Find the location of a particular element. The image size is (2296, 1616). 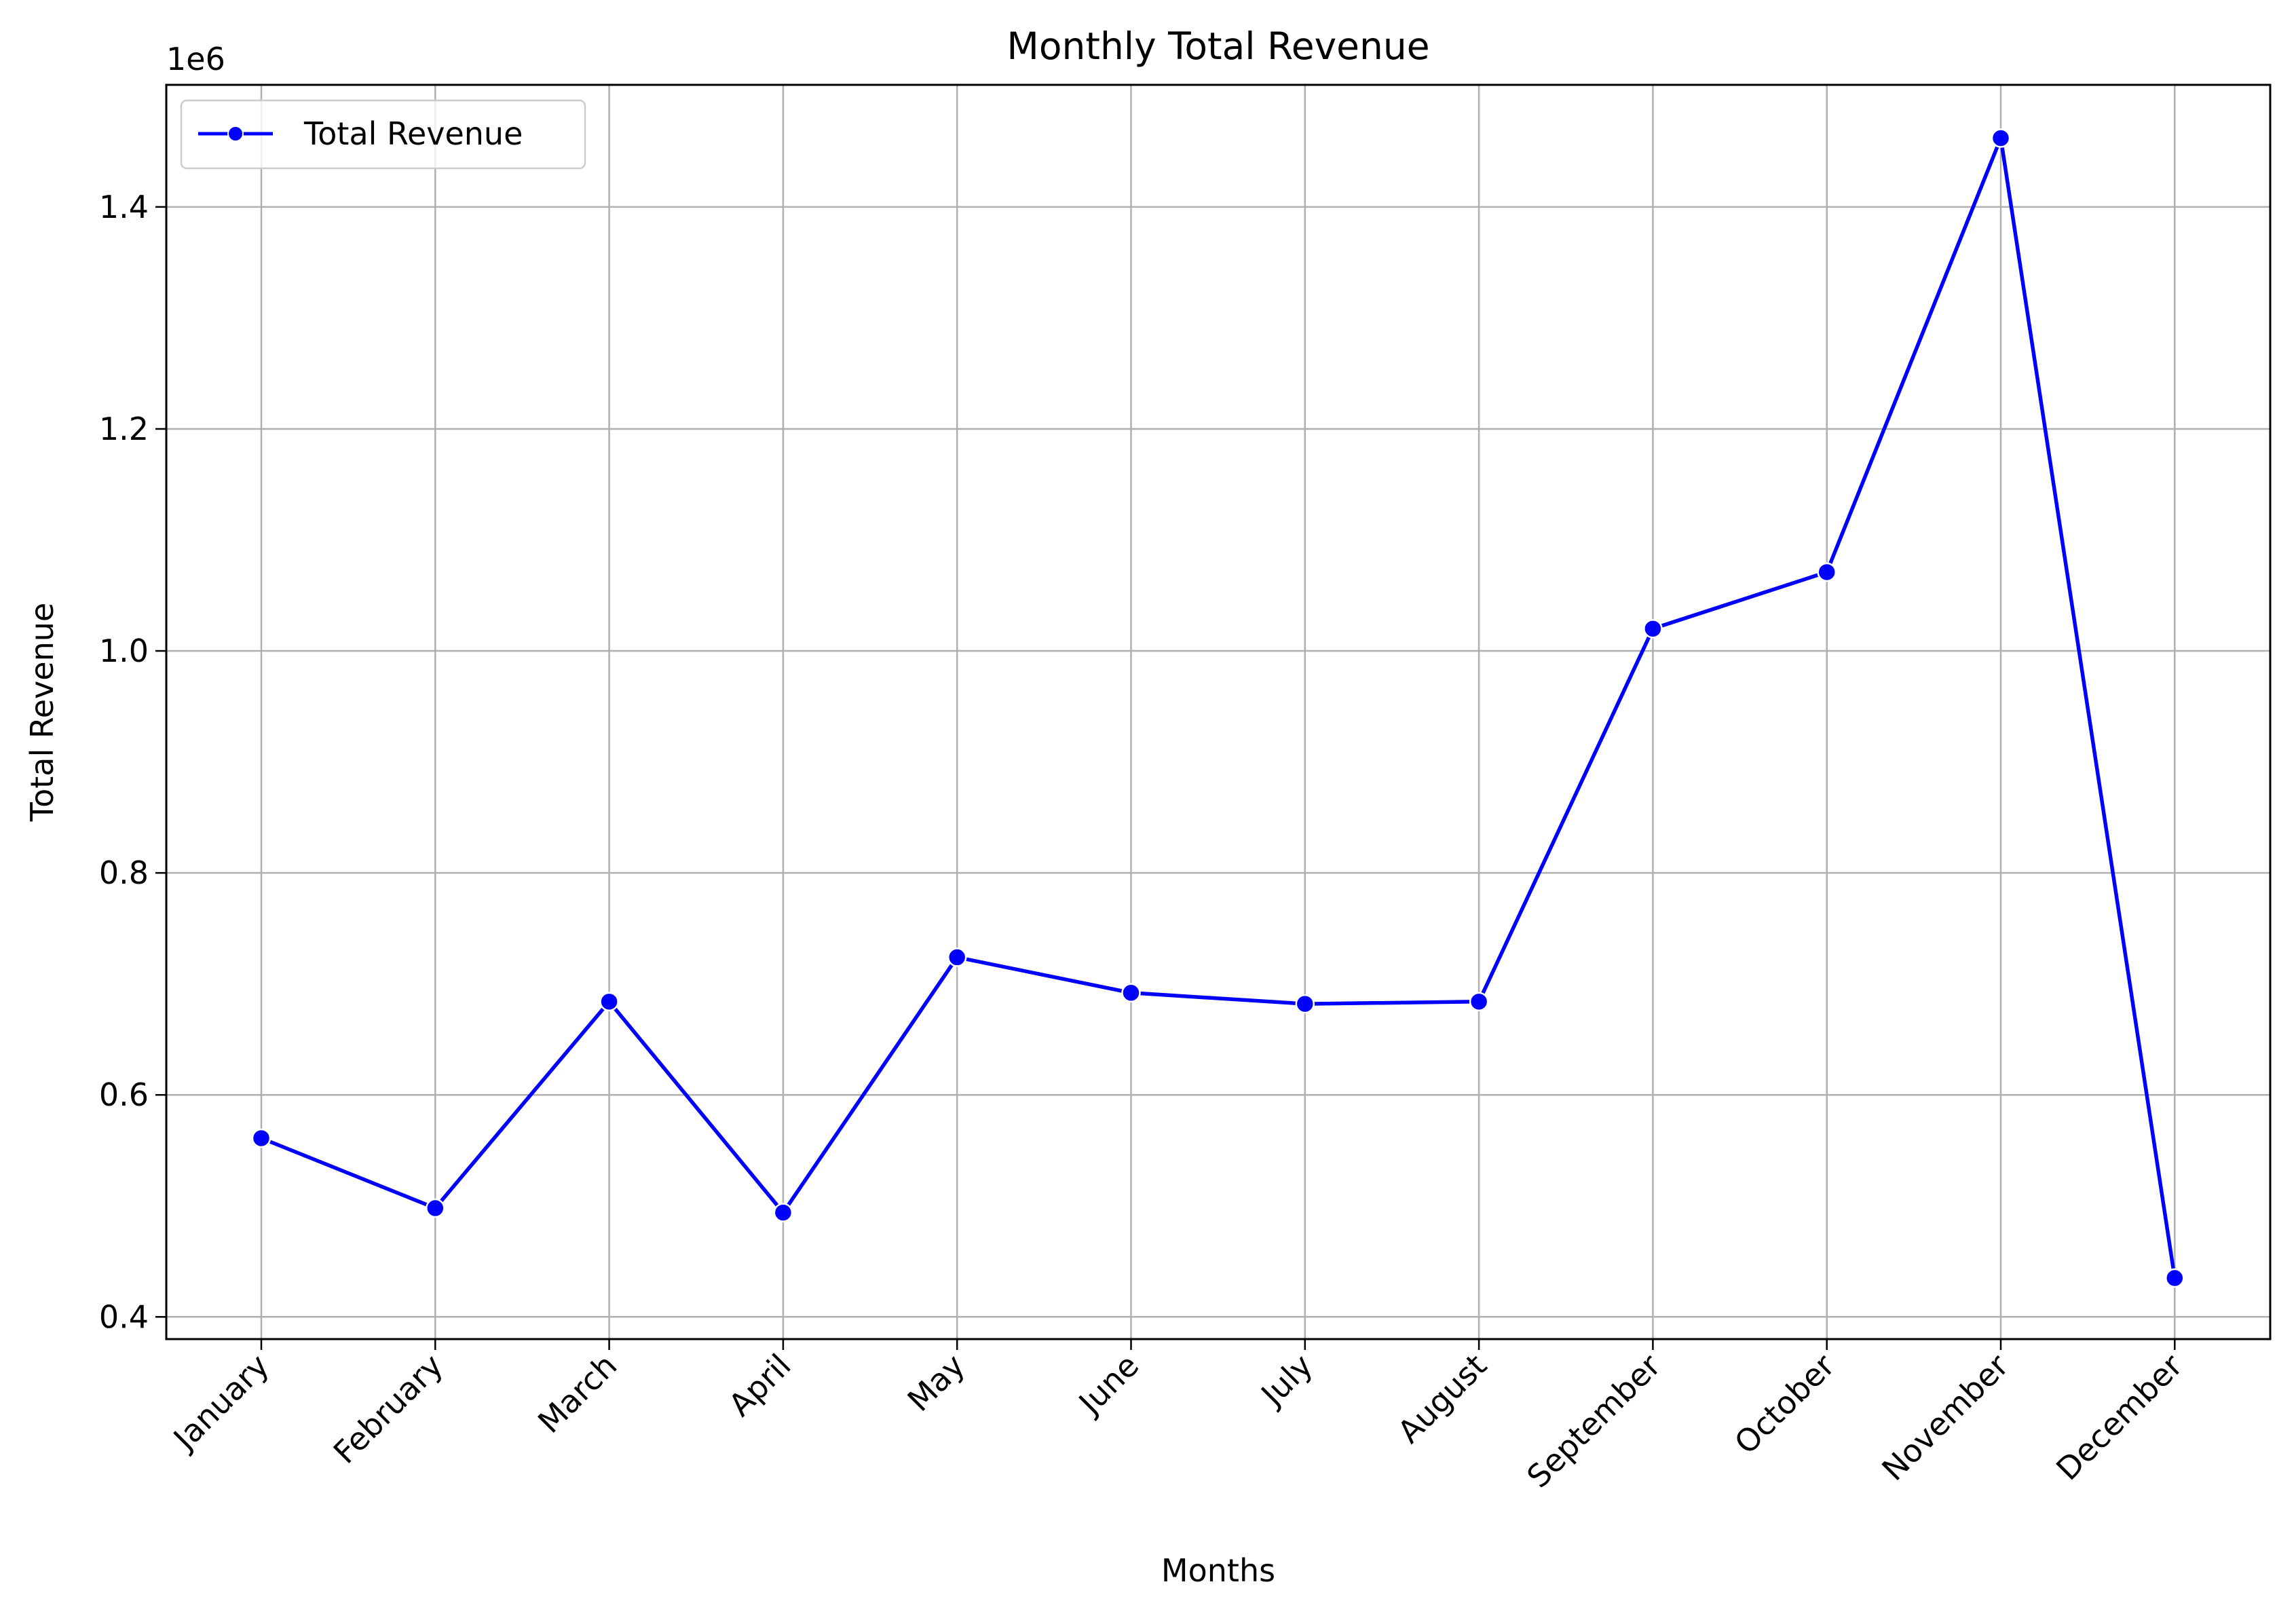

legend-frame is located at coordinates (383, 134).